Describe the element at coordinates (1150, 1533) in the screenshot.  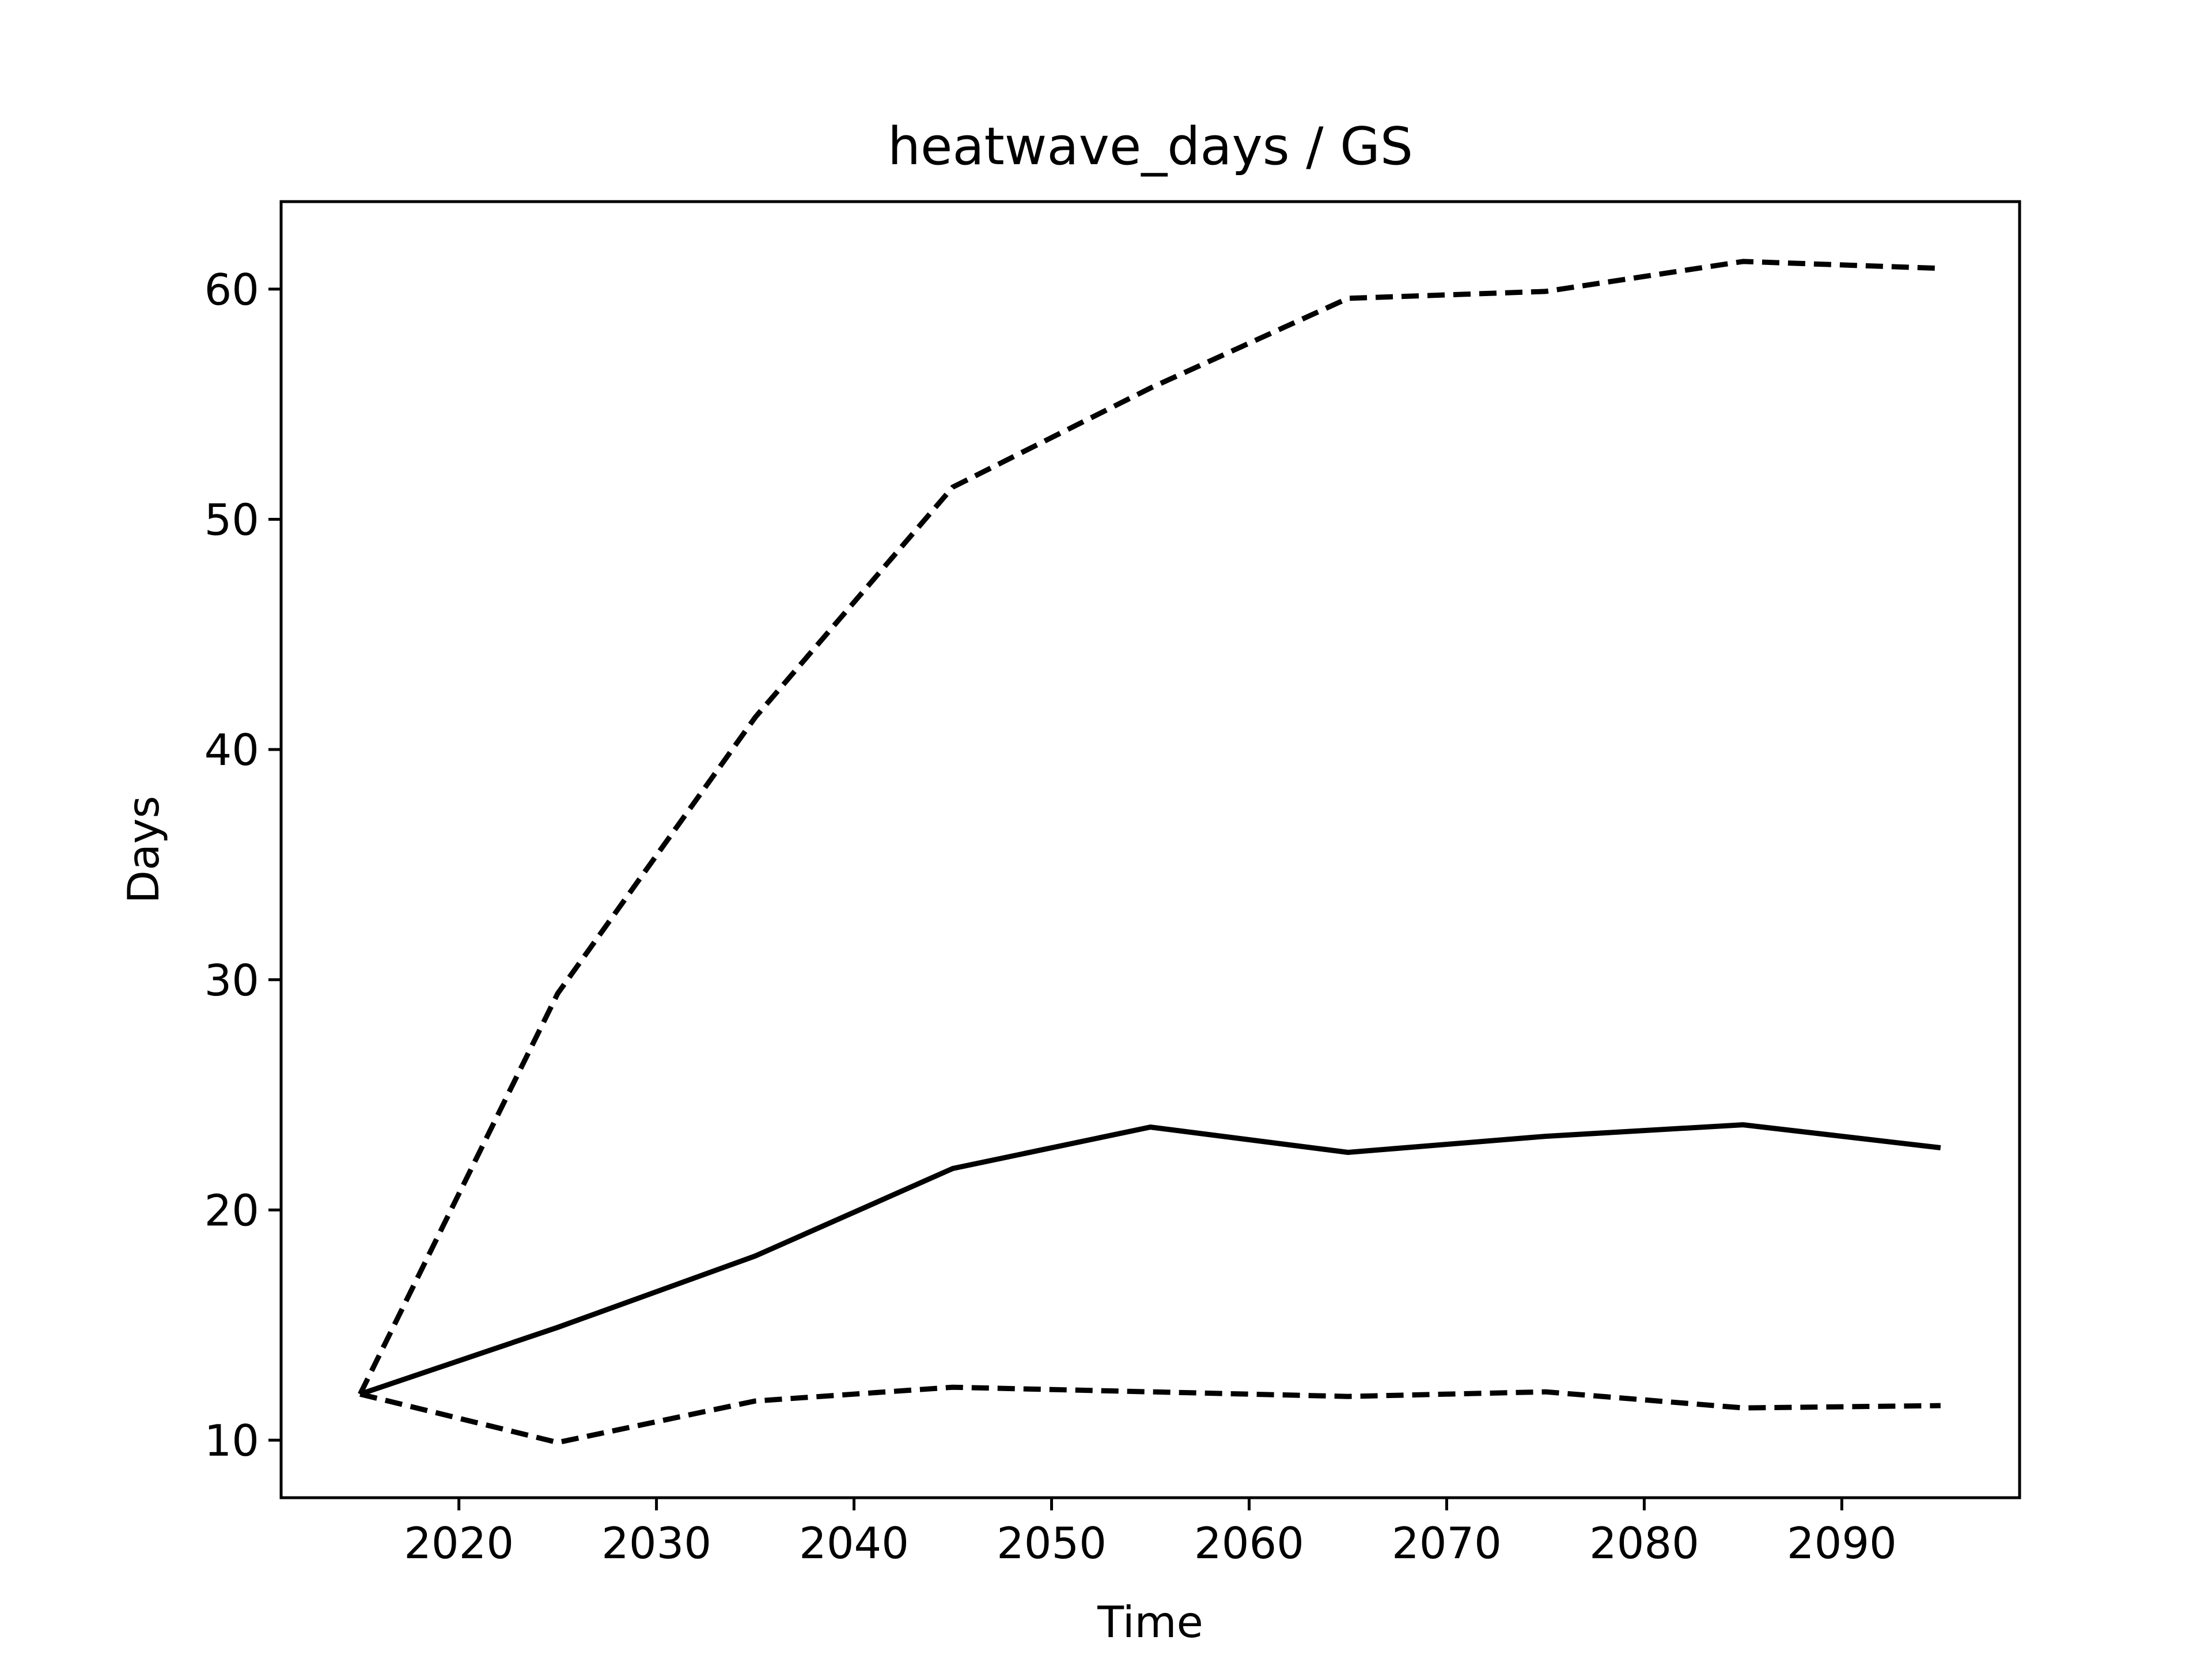
I see `x-axis: 2020 2030 2040 2050 2060 2070 2080 2090` at that location.